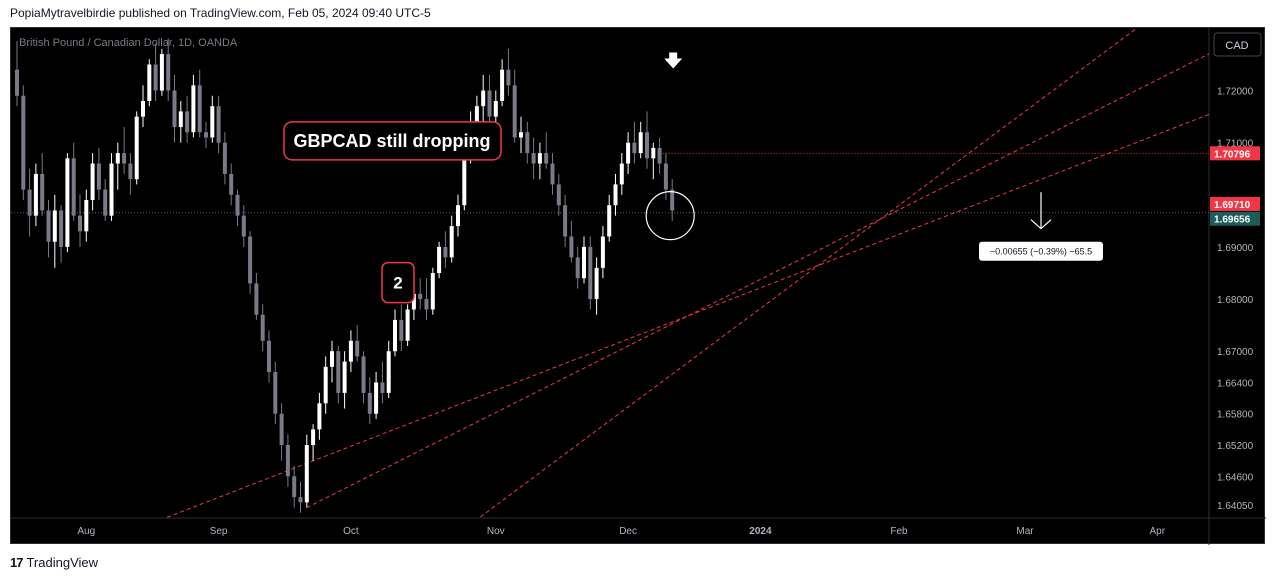 Image resolution: width=1275 pixels, height=579 pixels. What do you see at coordinates (1235, 248) in the screenshot?
I see `y-tick-label: 1.69000` at bounding box center [1235, 248].